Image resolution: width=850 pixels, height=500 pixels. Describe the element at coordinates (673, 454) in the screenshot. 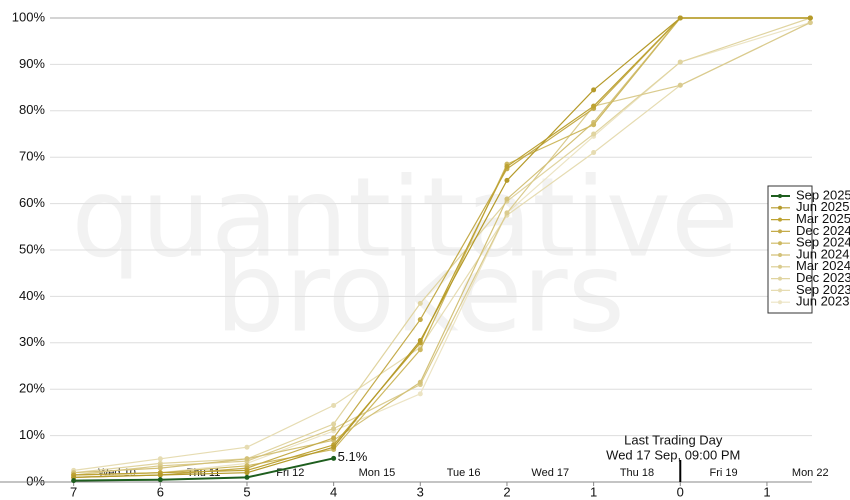

I see `annotation: Wed 17 Sep, 09:00 PM` at that location.